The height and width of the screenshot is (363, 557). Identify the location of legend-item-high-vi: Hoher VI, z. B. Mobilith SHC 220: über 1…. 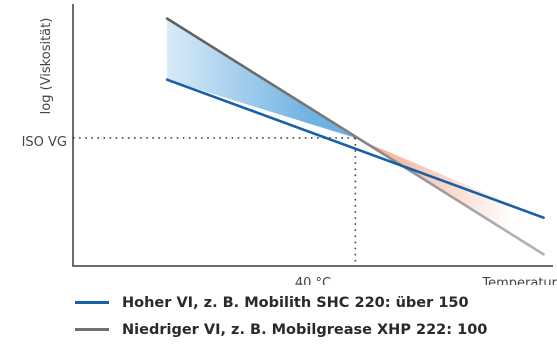
(281, 302).